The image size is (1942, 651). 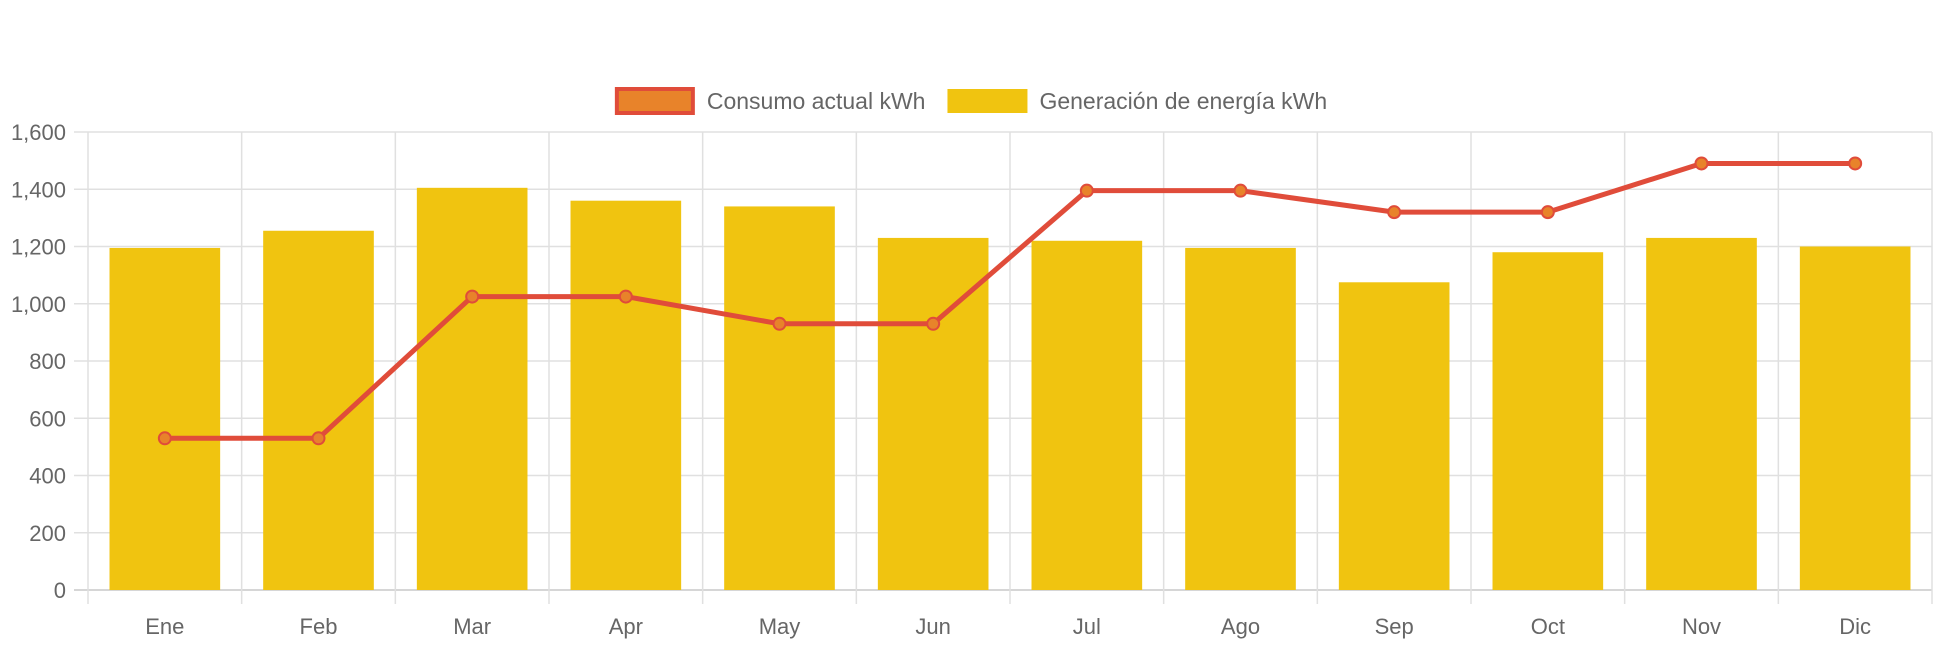 What do you see at coordinates (1855, 418) in the screenshot?
I see `bar-dic` at bounding box center [1855, 418].